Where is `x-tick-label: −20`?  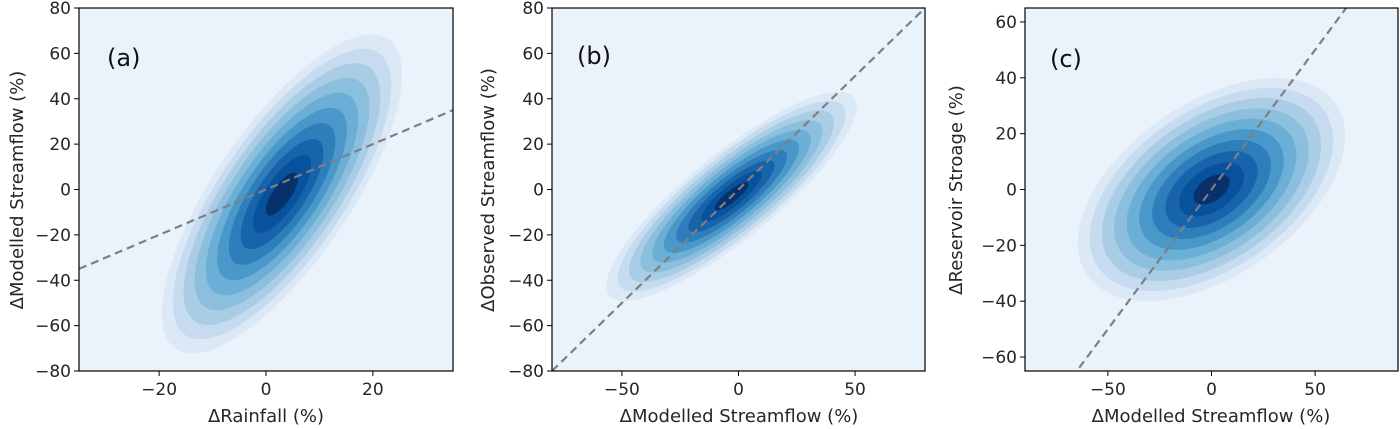
x-tick-label: −20 is located at coordinates (159, 390).